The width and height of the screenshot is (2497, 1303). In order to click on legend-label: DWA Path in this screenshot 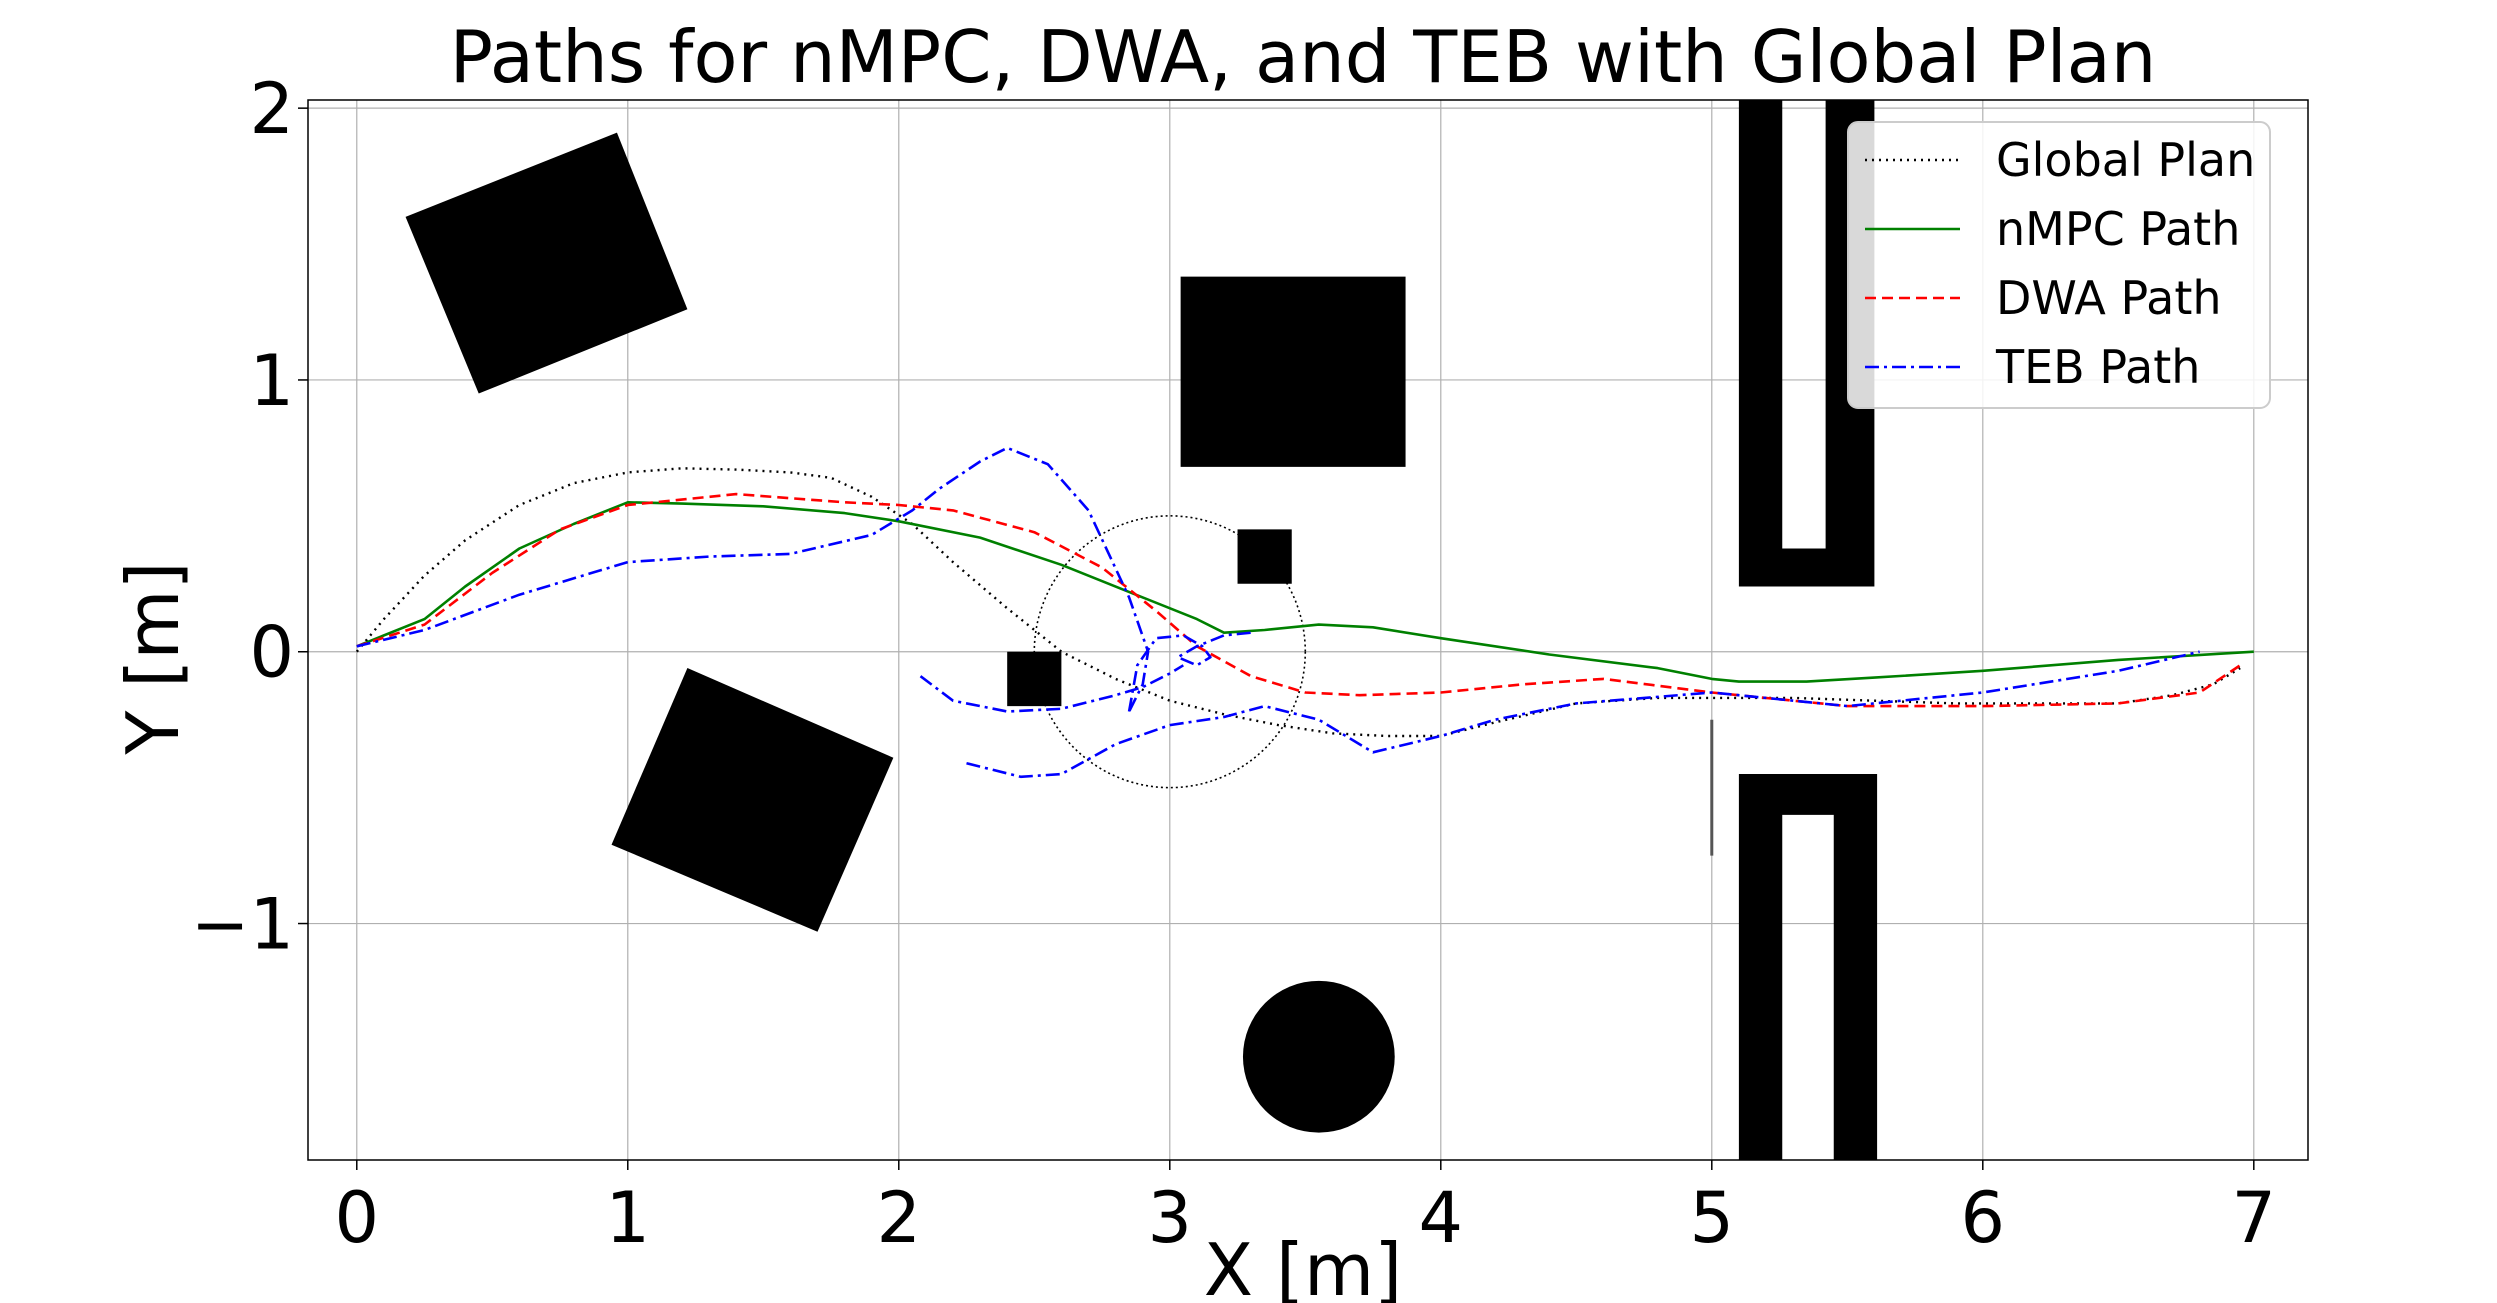, I will do `click(2109, 298)`.